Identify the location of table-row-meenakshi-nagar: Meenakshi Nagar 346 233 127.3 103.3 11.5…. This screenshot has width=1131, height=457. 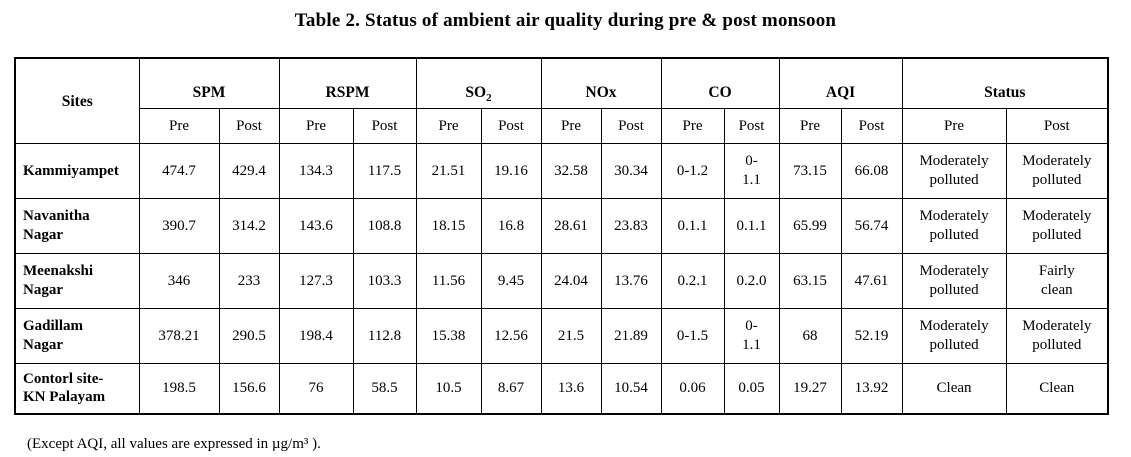
(561, 281).